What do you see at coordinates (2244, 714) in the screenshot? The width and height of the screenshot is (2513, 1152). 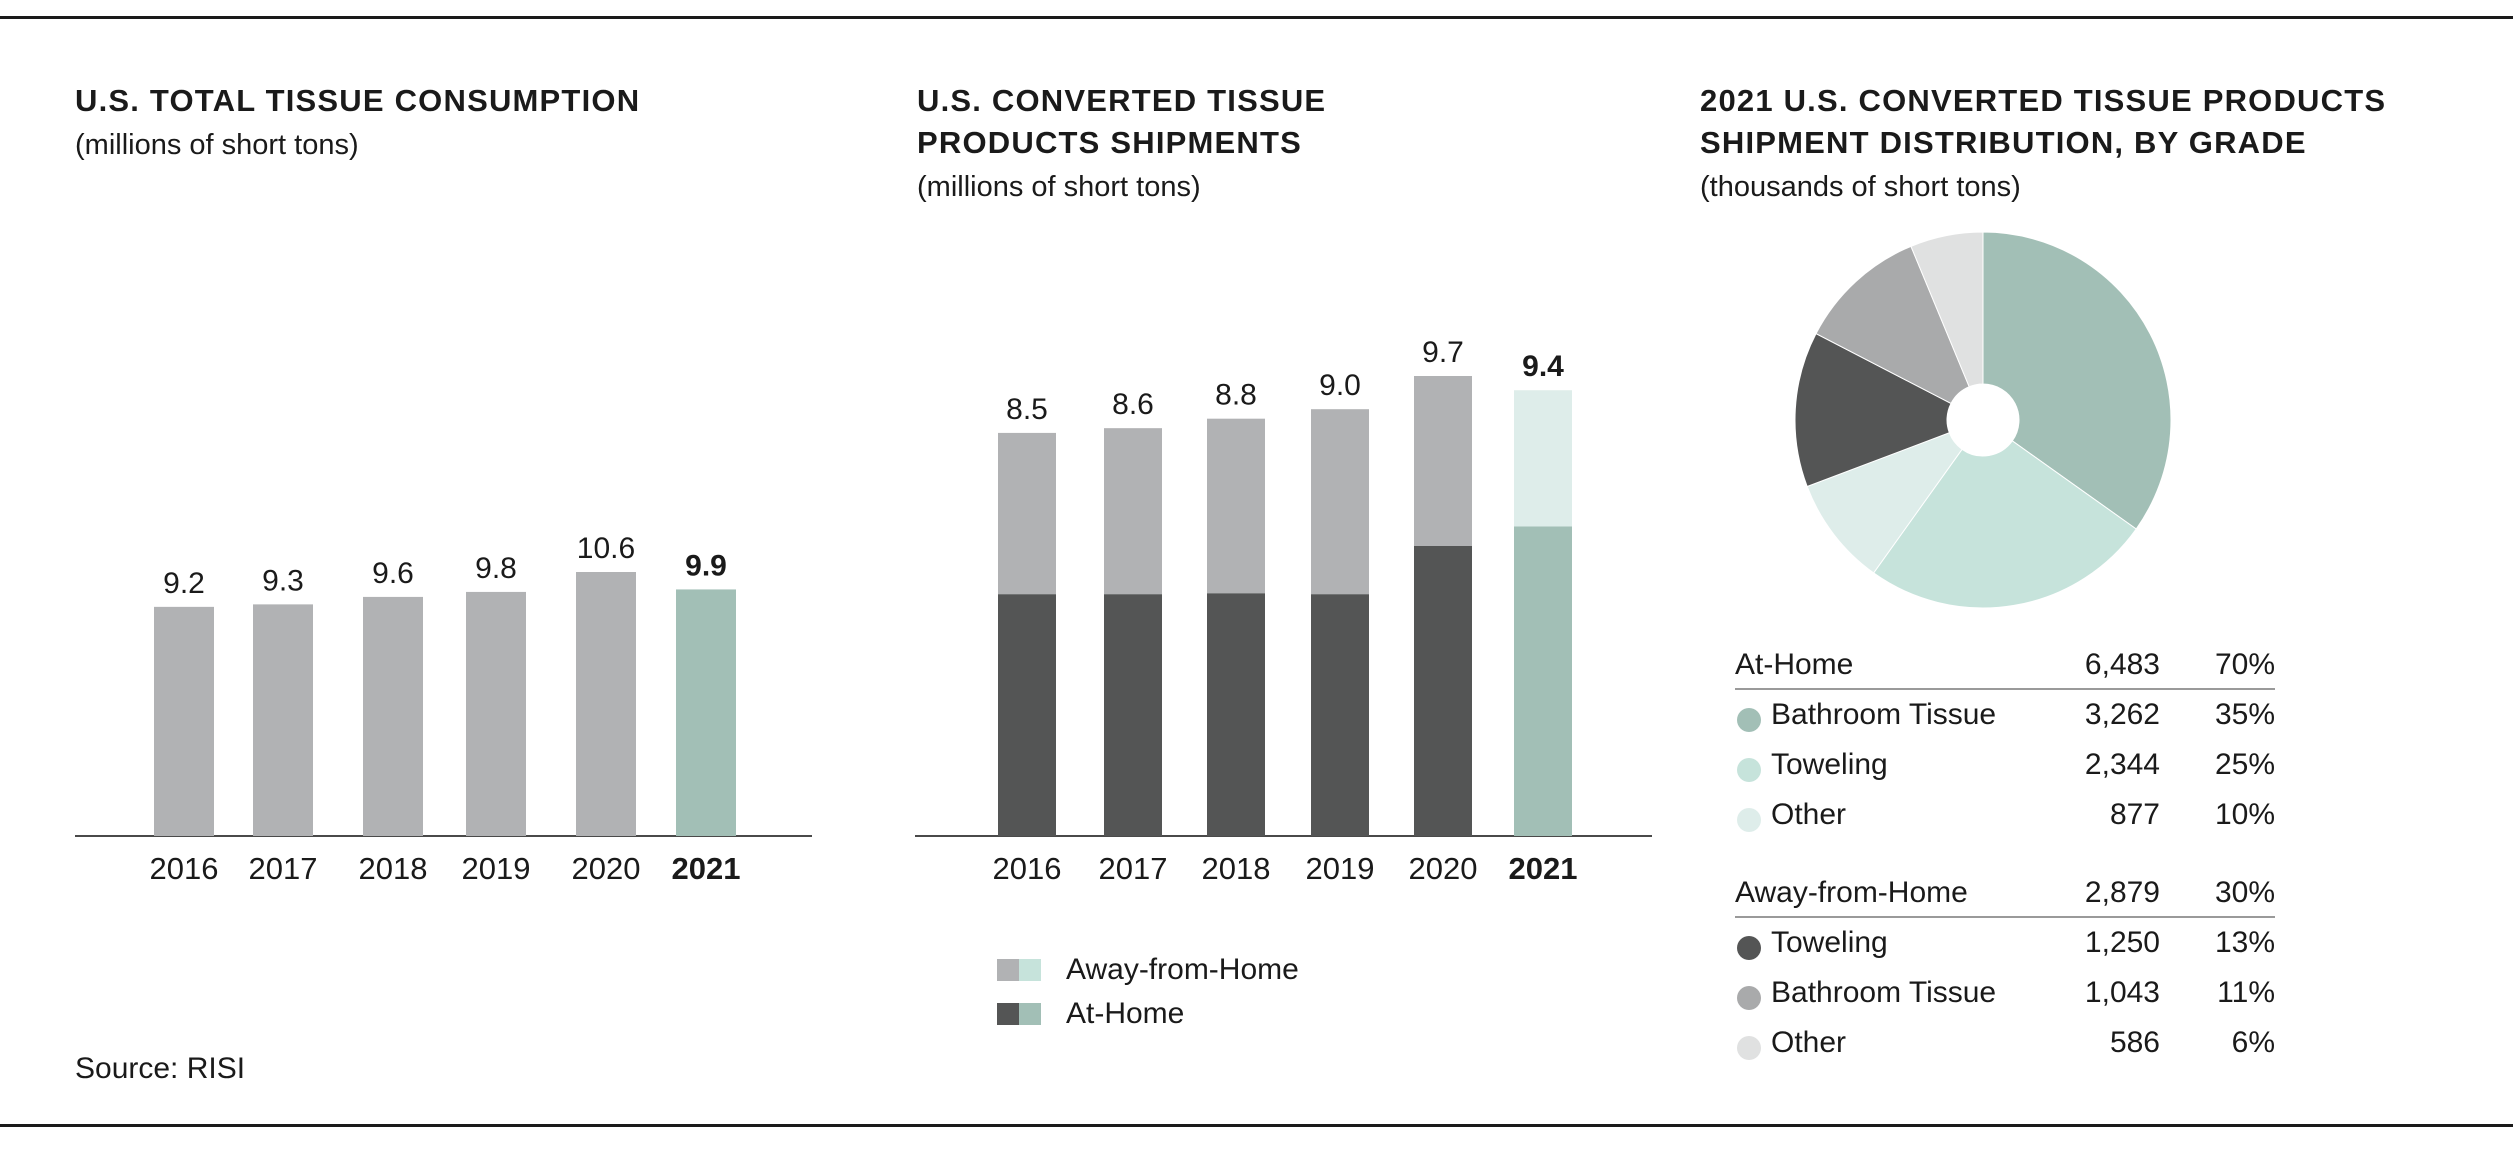 I see `row-percent: 35%` at bounding box center [2244, 714].